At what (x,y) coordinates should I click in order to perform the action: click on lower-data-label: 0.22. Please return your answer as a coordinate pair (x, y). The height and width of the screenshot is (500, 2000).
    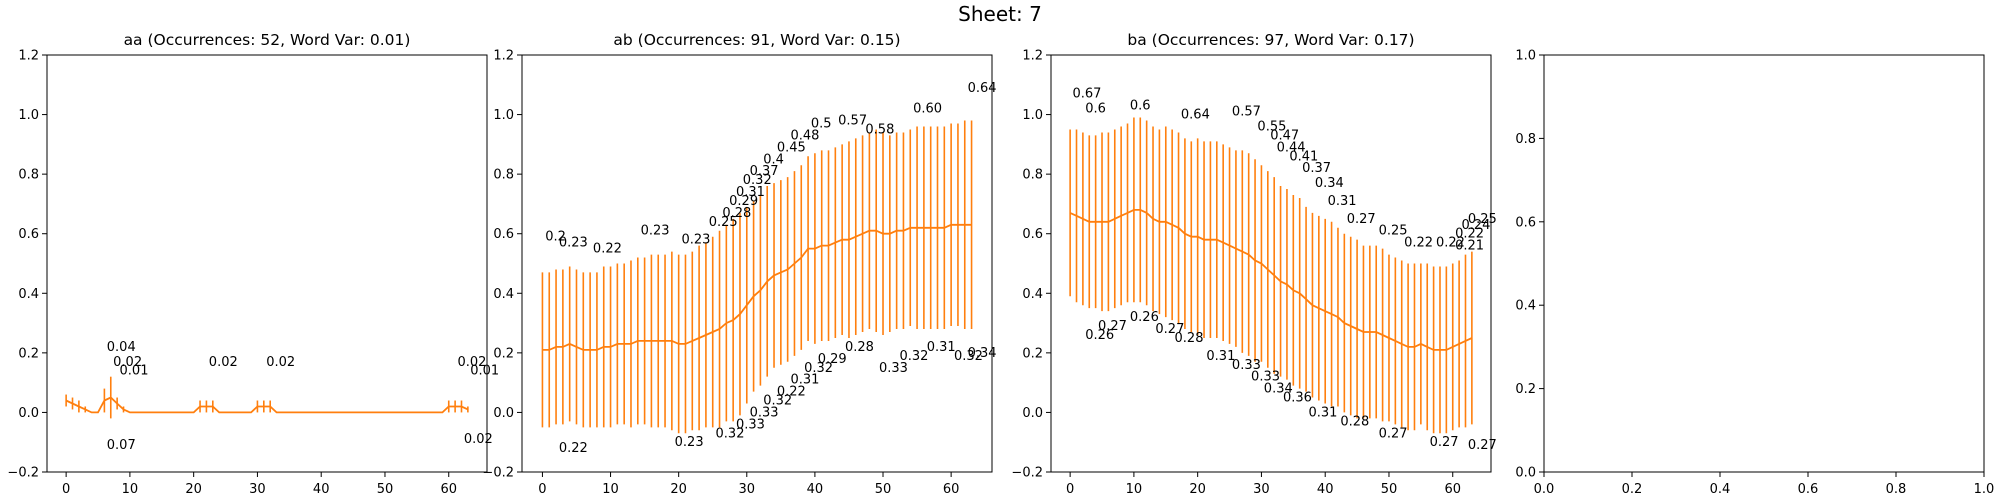
    Looking at the image, I should click on (573, 448).